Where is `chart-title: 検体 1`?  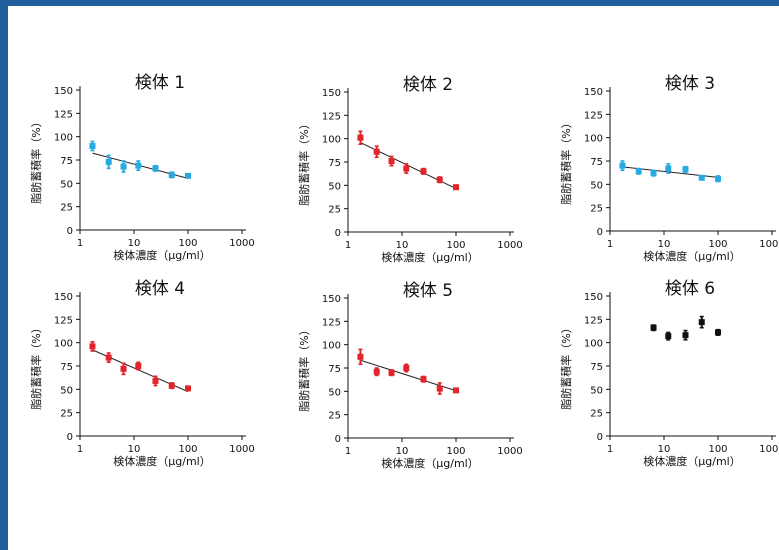
chart-title: 検体 1 is located at coordinates (160, 83).